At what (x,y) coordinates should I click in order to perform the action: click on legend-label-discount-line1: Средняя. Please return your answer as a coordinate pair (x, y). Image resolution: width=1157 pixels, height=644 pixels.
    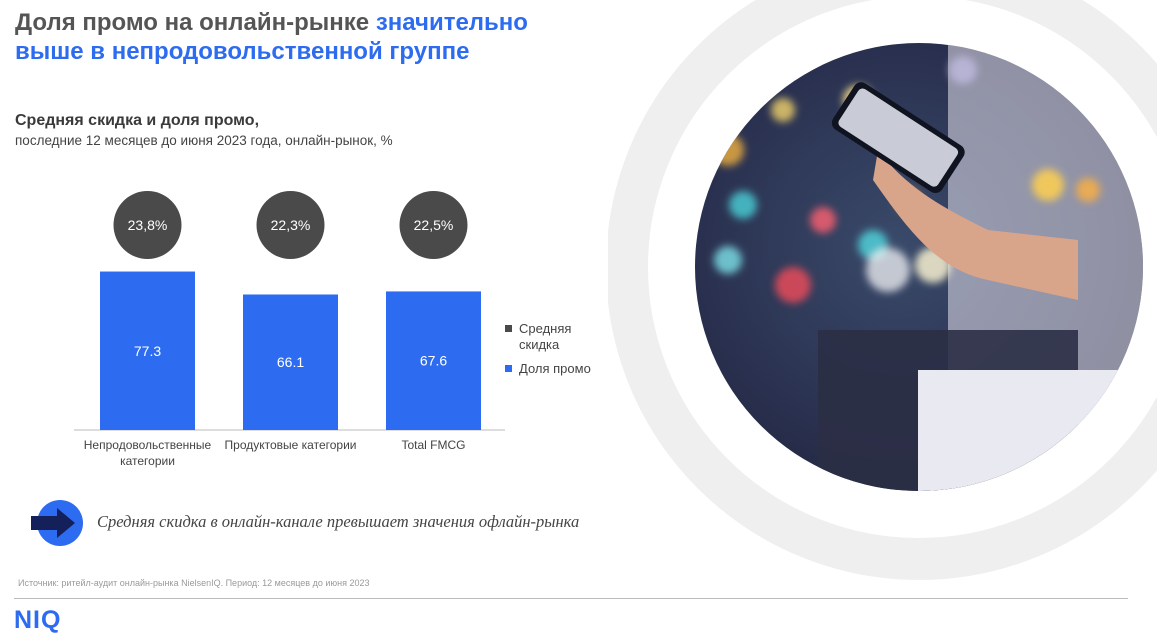
    Looking at the image, I should click on (545, 328).